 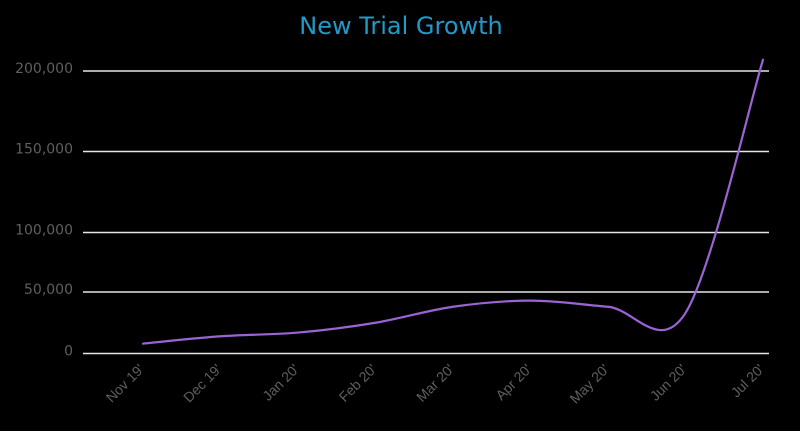 I want to click on x-tick-label: Dec 19', so click(x=202, y=383).